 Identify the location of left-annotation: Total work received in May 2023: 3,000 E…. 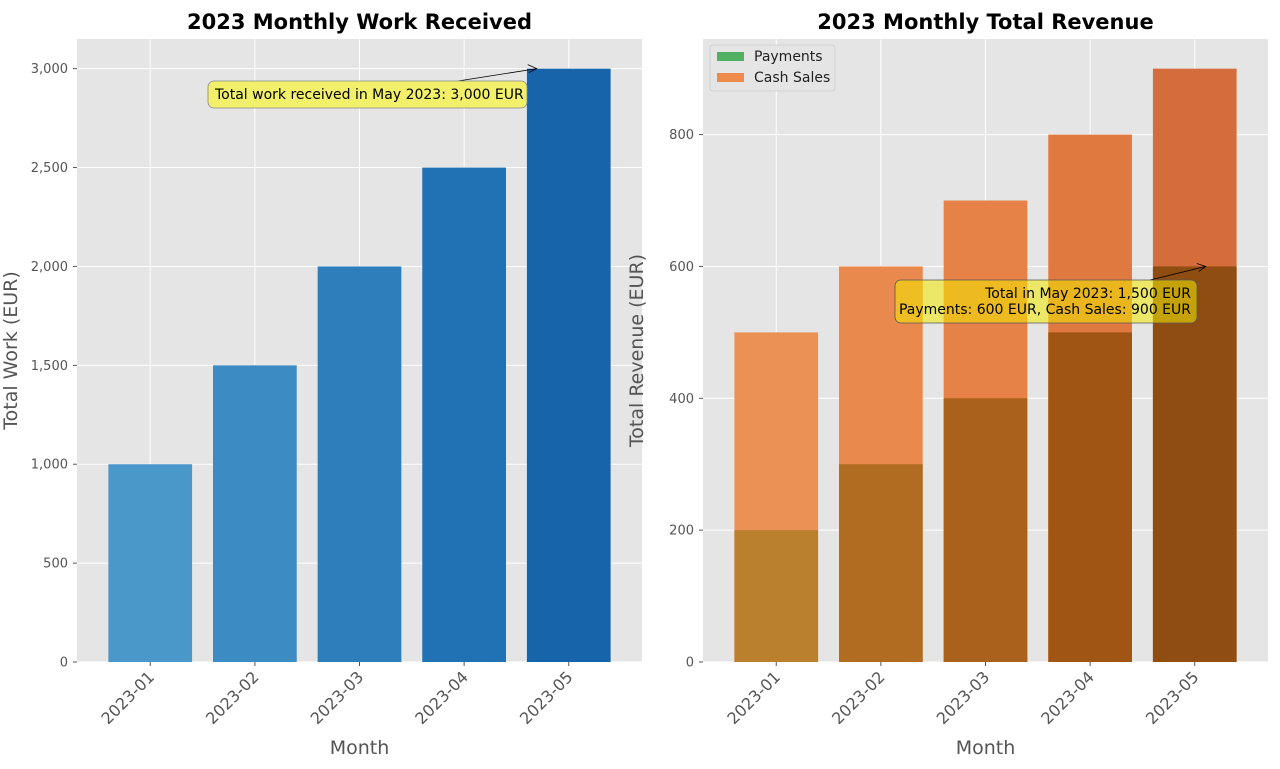
(372, 86).